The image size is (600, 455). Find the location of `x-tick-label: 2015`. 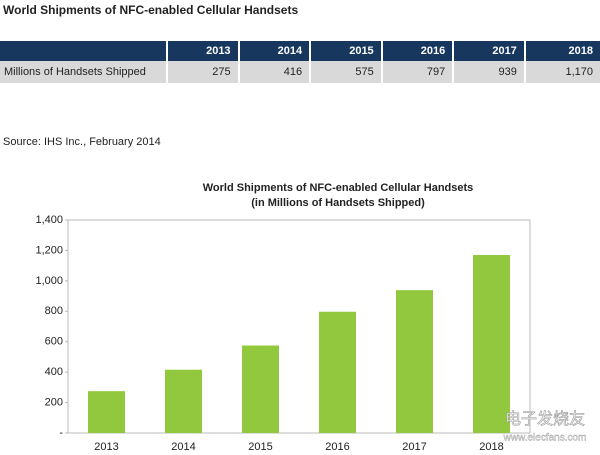

x-tick-label: 2015 is located at coordinates (260, 447).